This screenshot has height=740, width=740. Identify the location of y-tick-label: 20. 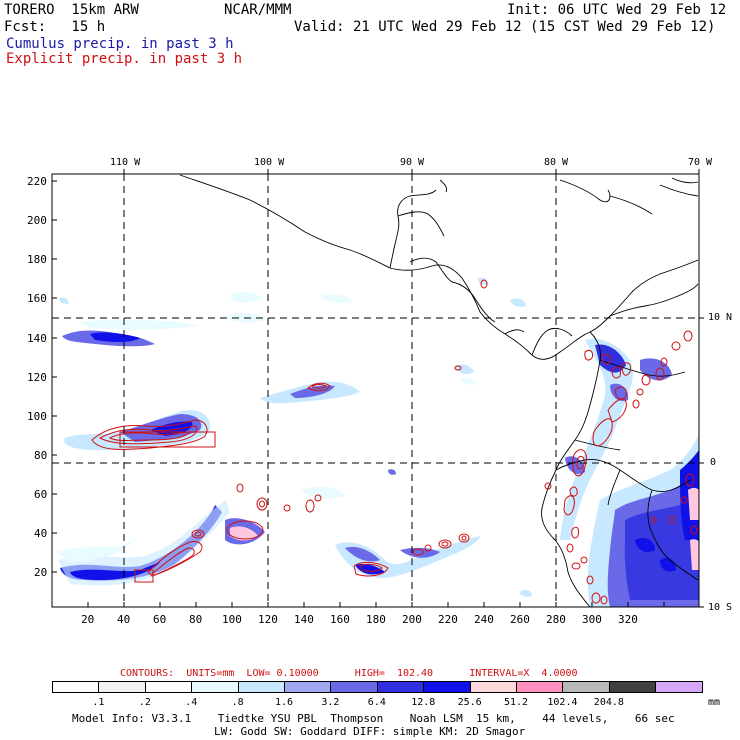
(41, 572).